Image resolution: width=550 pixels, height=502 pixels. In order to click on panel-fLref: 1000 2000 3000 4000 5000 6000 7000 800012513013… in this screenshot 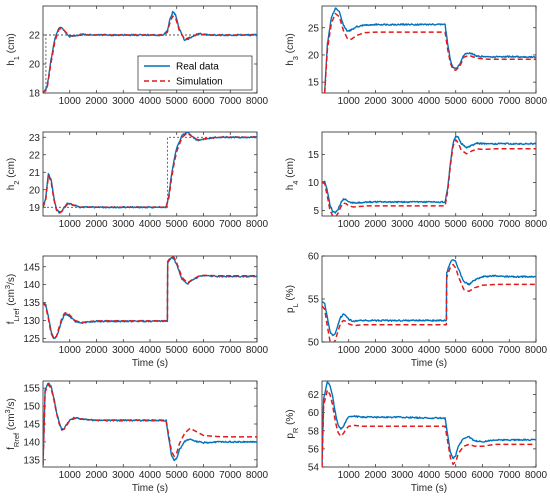, I will do `click(136, 312)`.